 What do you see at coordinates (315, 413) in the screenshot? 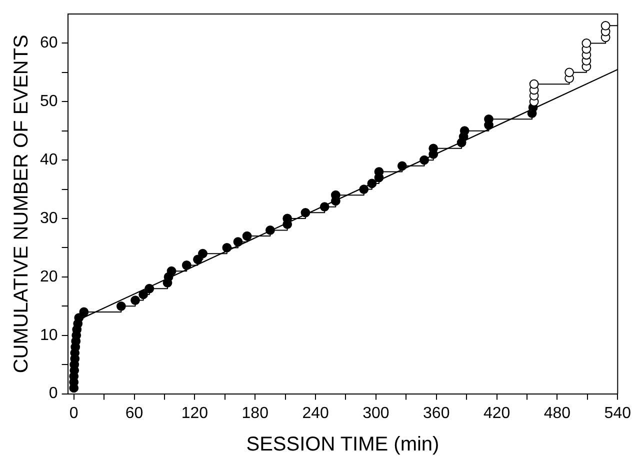
I see `x-tick-label: 240` at bounding box center [315, 413].